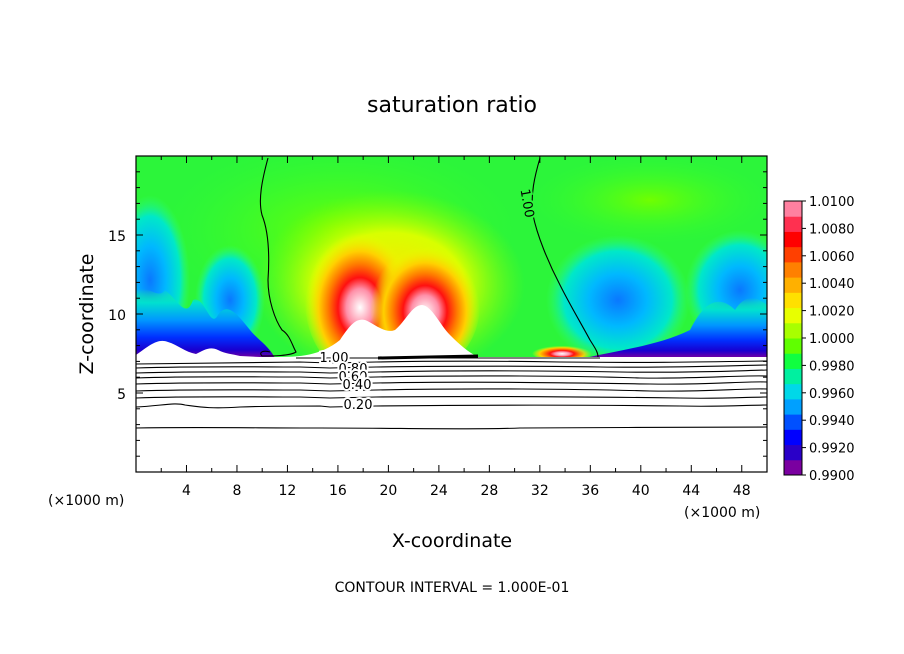  I want to click on field-low-band-left, so click(205, 323).